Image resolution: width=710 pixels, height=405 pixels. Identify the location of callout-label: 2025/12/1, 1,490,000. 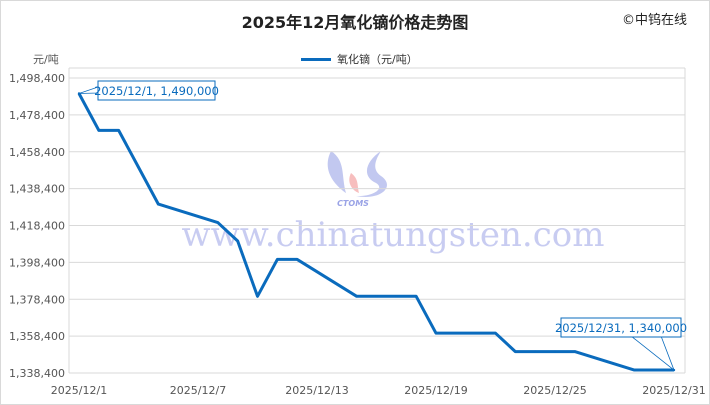
(156, 91).